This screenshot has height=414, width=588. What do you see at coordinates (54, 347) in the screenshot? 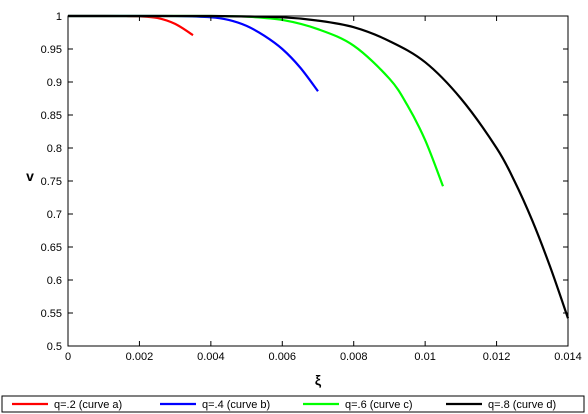
I see `y-tick-label: 0.5` at bounding box center [54, 347].